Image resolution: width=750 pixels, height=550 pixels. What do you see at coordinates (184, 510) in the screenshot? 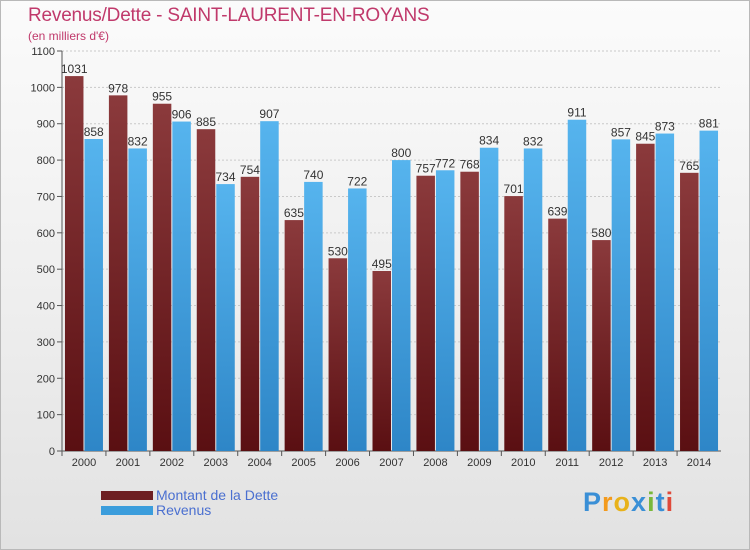
I see `legend-label-revenus: Revenus` at bounding box center [184, 510].